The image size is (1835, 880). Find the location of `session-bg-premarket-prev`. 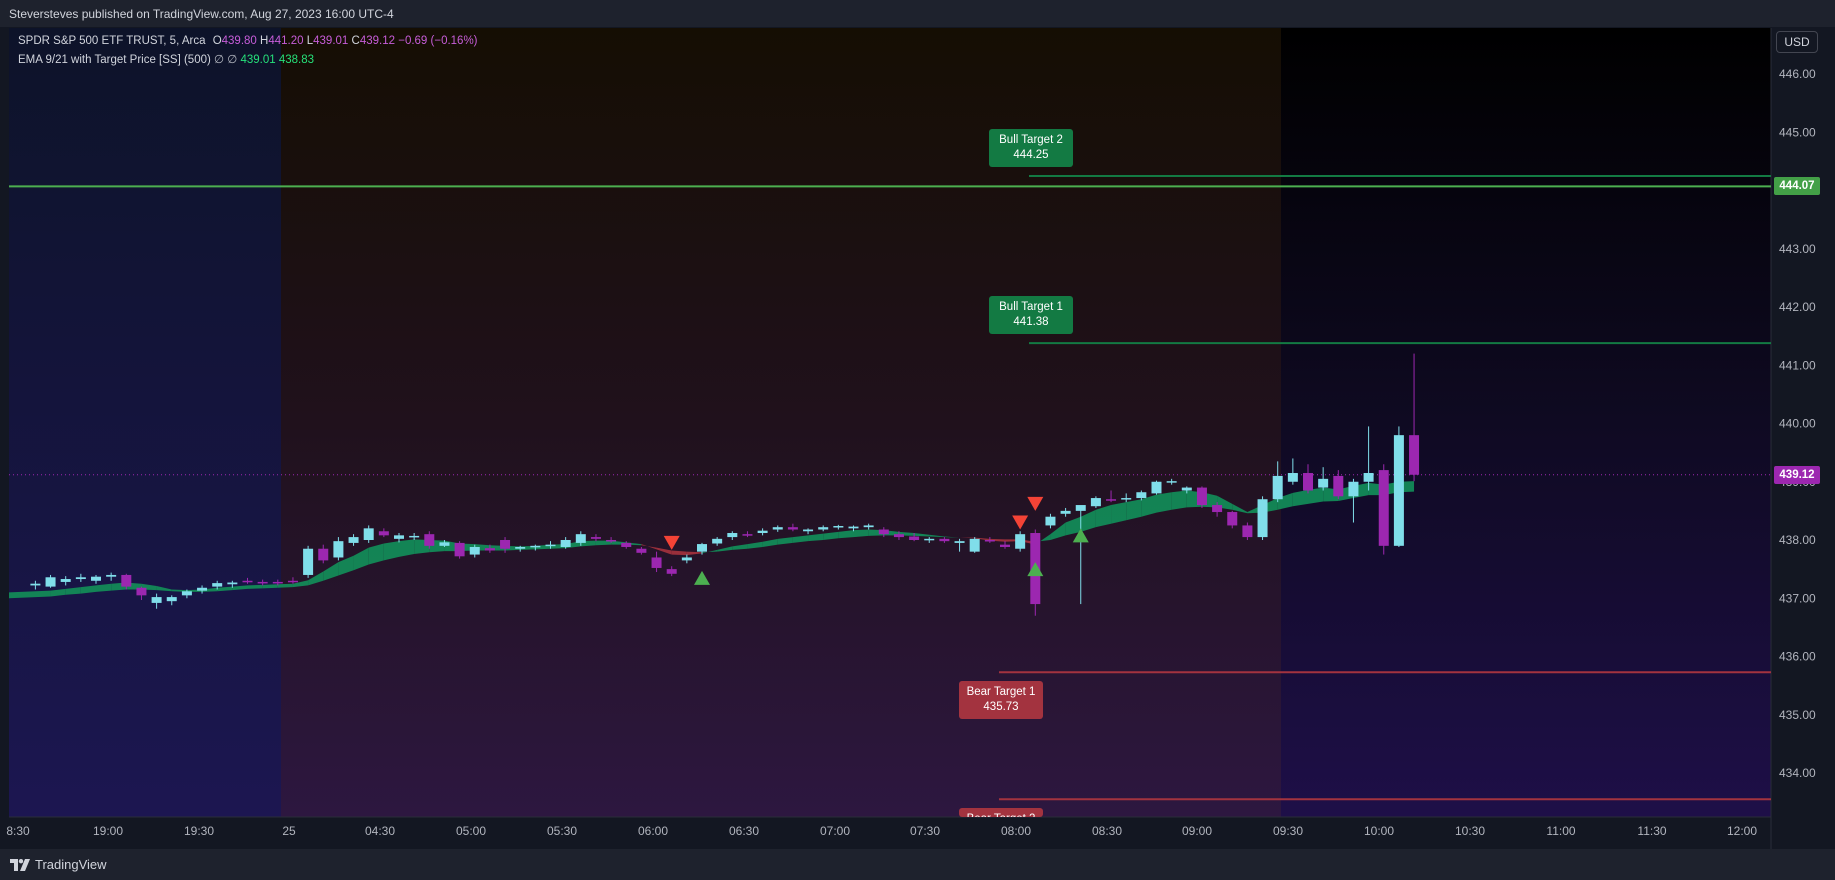

session-bg-premarket-prev is located at coordinates (145, 422).